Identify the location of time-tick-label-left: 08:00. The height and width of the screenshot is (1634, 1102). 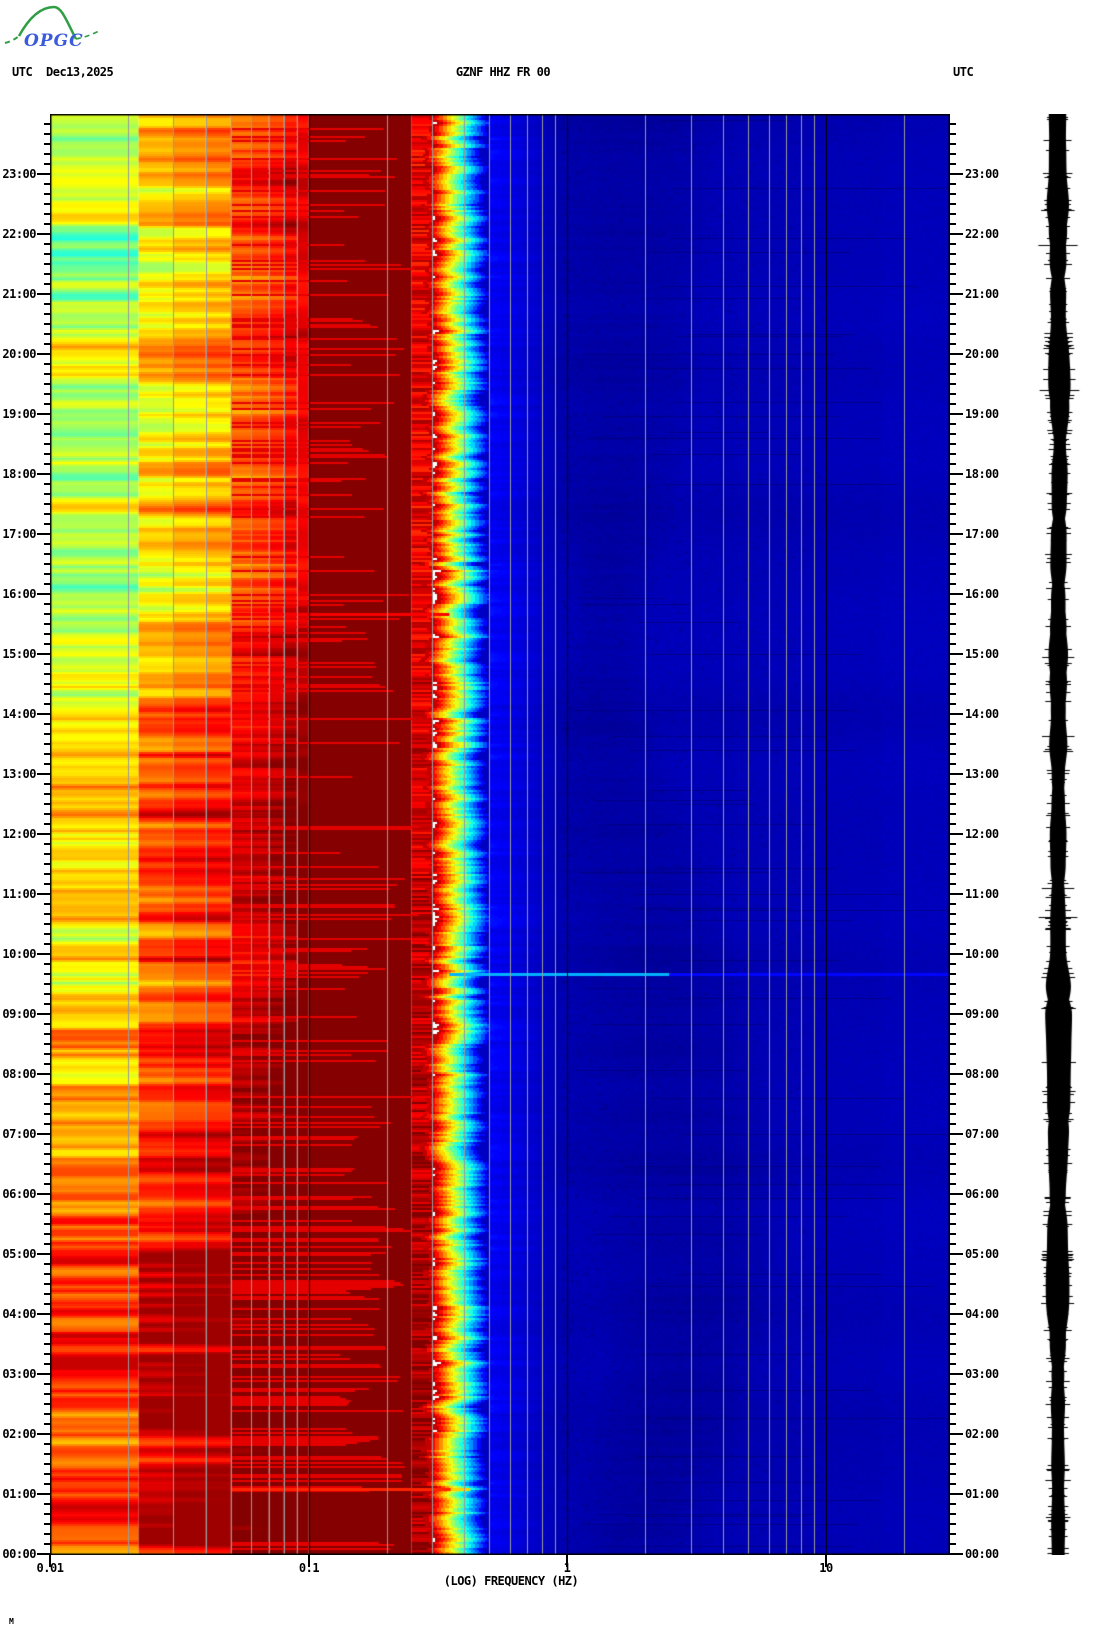
(19, 1074).